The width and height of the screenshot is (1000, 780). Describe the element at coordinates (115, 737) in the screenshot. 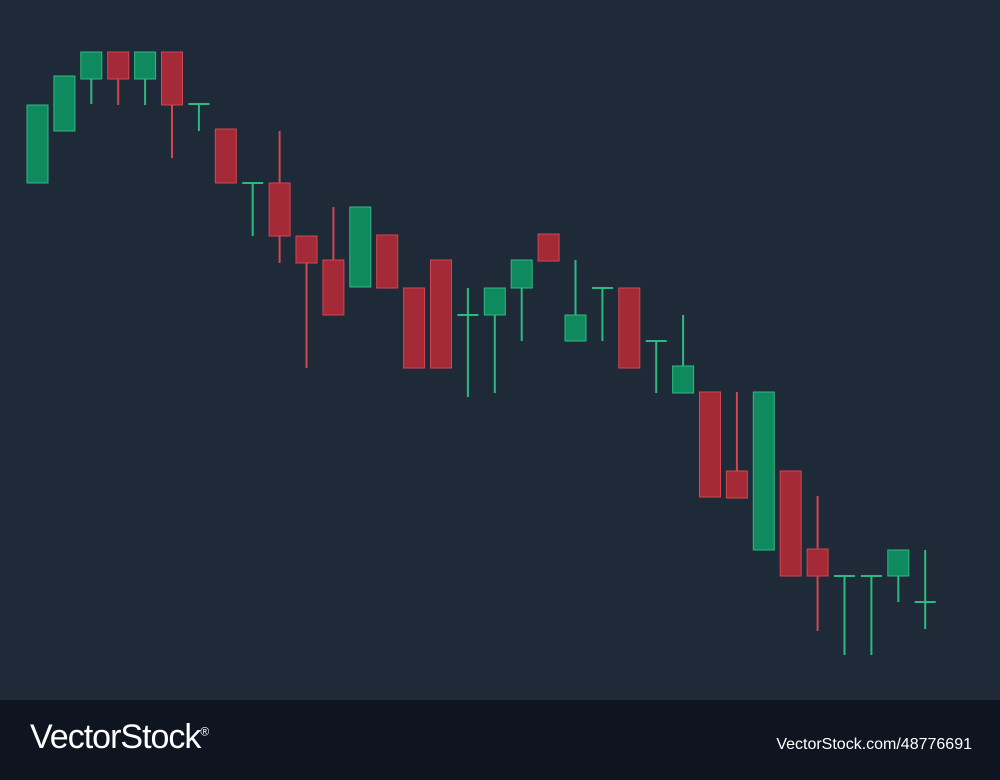

I see `logo-text: VectorStock` at that location.